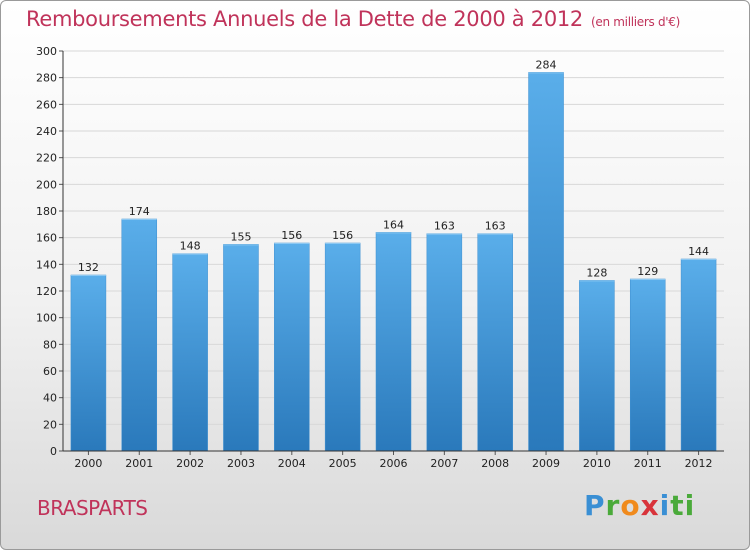 Image resolution: width=750 pixels, height=550 pixels. I want to click on x-tick-label: 2001, so click(139, 463).